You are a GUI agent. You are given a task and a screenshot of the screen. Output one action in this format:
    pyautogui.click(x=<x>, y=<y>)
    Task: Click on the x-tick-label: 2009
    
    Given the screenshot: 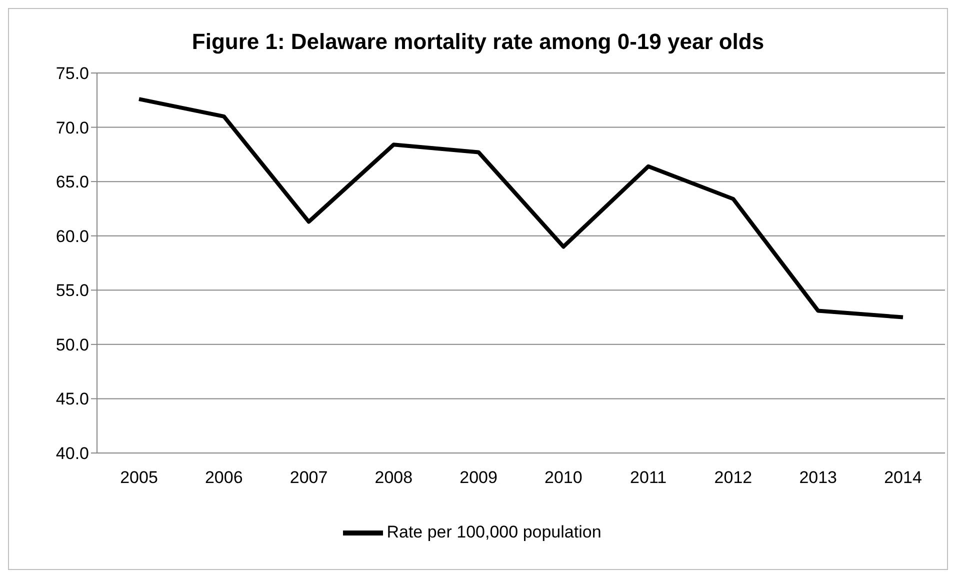 What is the action you would take?
    pyautogui.click(x=479, y=478)
    